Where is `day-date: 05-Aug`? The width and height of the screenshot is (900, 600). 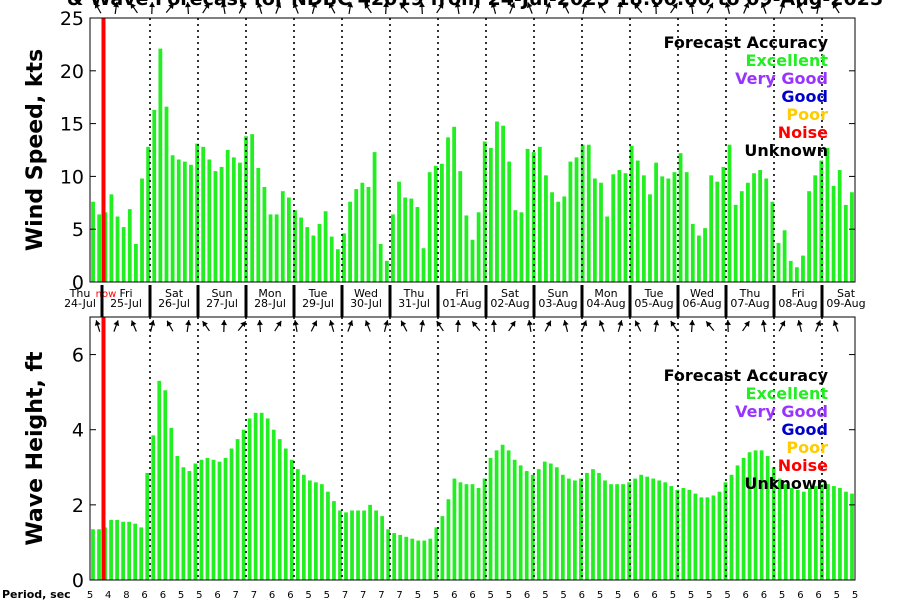
day-date: 05-Aug is located at coordinates (653, 303).